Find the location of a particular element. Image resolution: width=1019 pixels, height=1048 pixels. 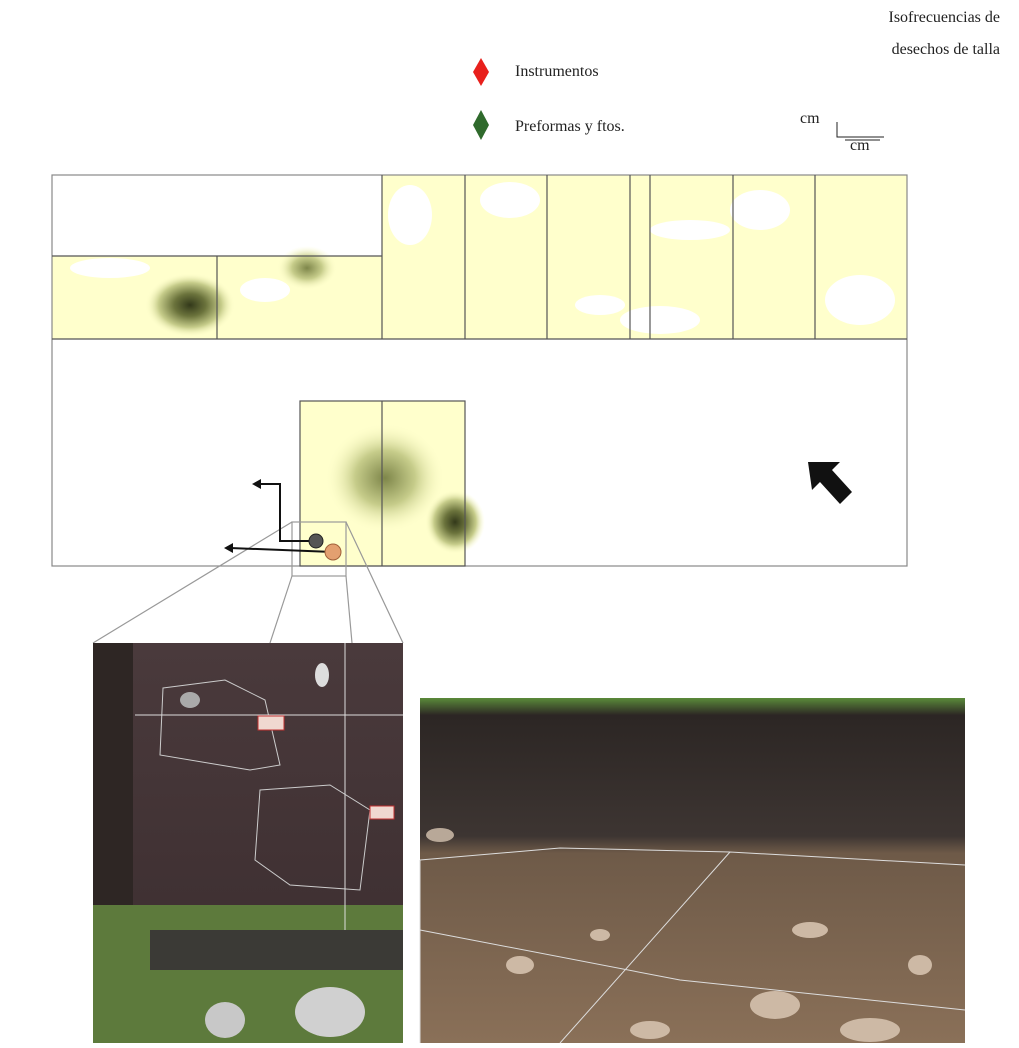

arrowheads is located at coordinates (242, 516).